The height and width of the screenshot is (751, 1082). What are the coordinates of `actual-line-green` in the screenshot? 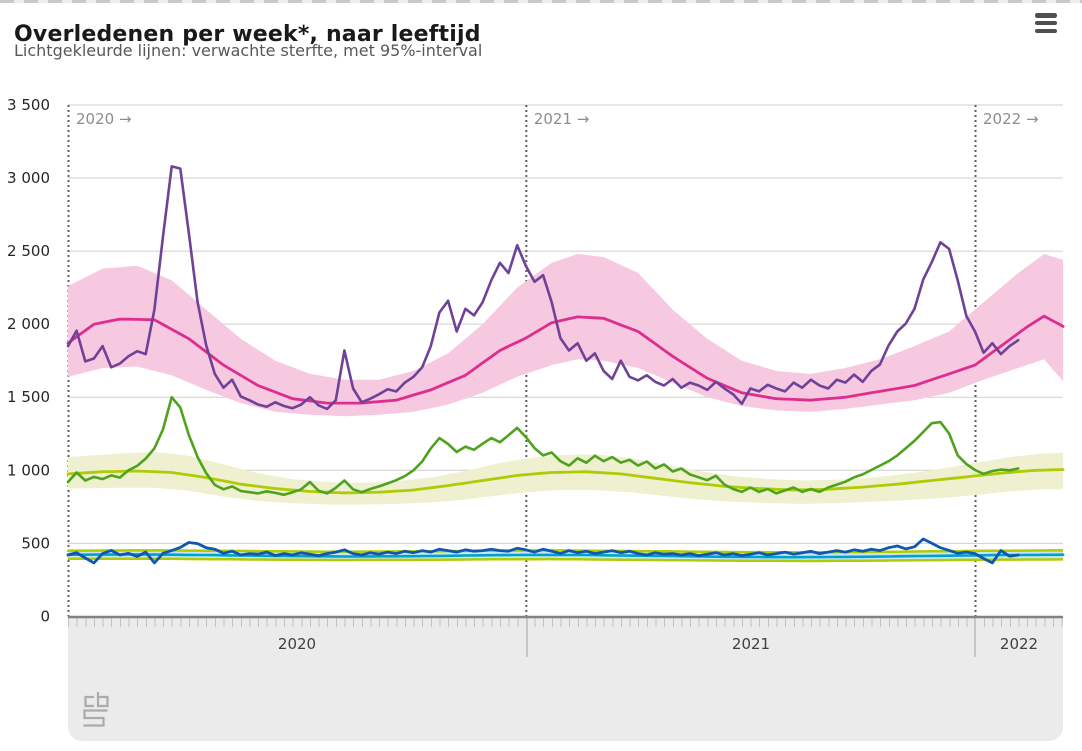 It's located at (543, 446).